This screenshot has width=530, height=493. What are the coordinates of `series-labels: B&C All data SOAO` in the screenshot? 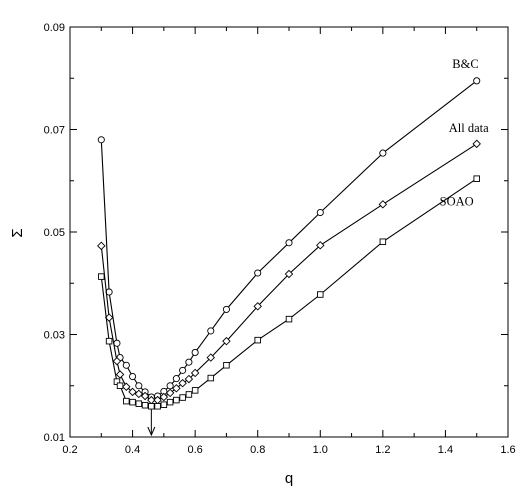 It's located at (464, 133).